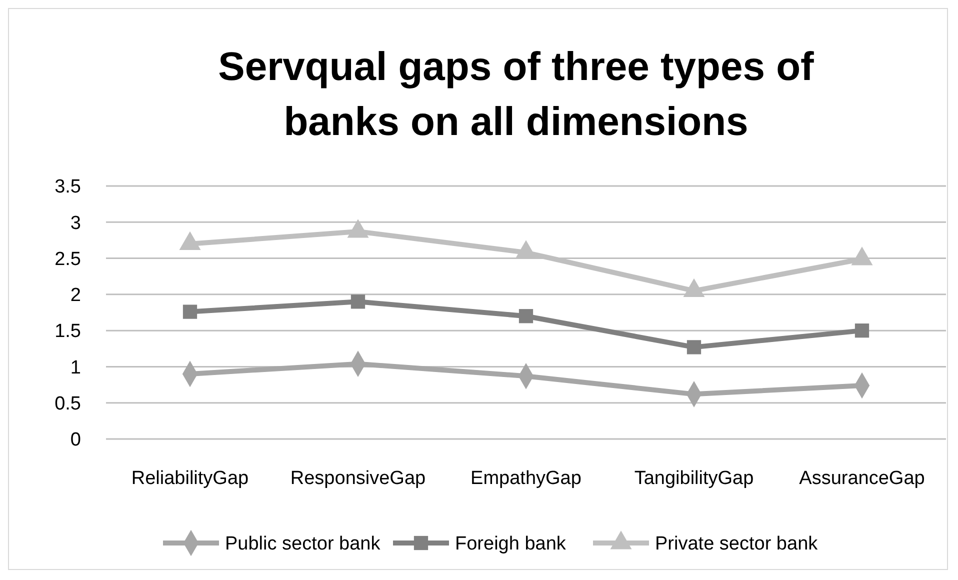  Describe the element at coordinates (190, 478) in the screenshot. I see `x-tick-label: ReliabilityGap` at that location.